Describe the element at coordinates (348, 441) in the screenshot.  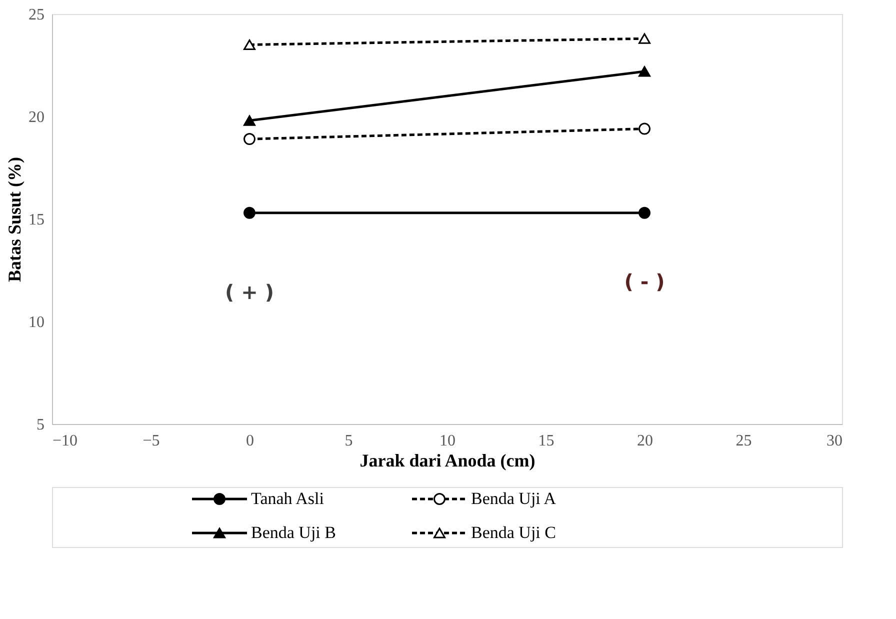
I see `x-tick-label: 5` at that location.